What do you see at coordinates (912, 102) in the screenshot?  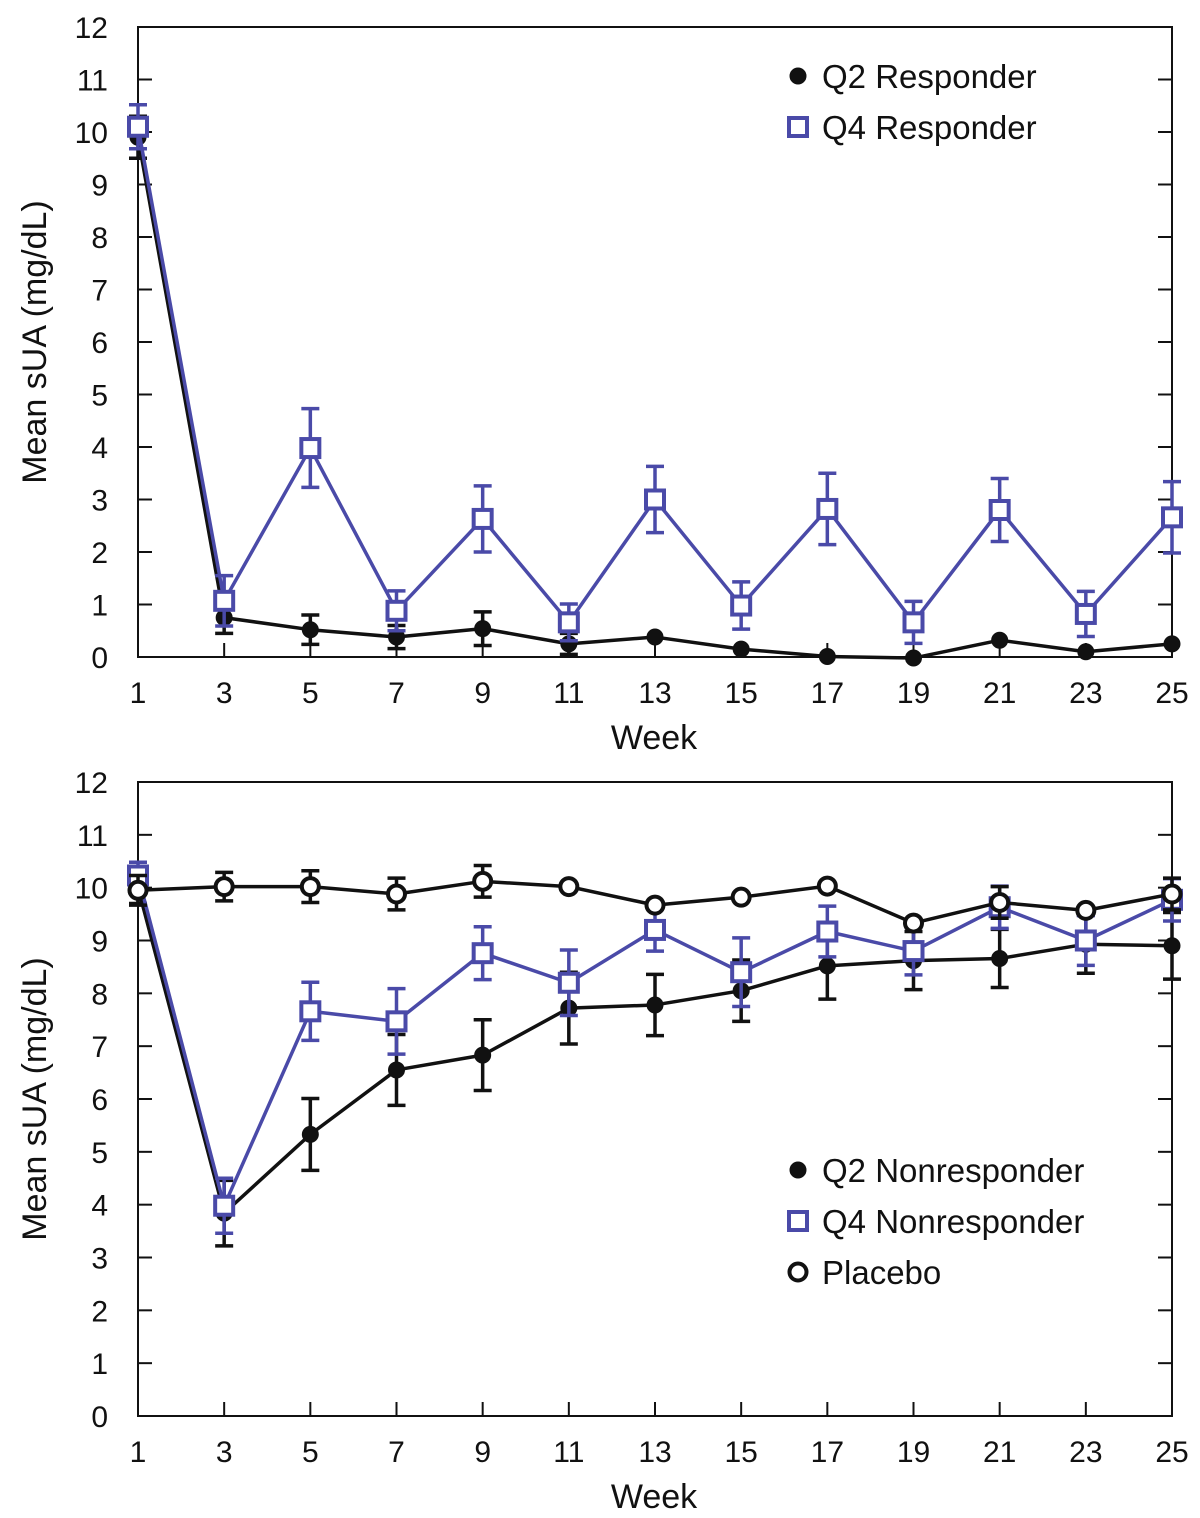 I see `legend: Q2 Responder Q4 Responder` at bounding box center [912, 102].